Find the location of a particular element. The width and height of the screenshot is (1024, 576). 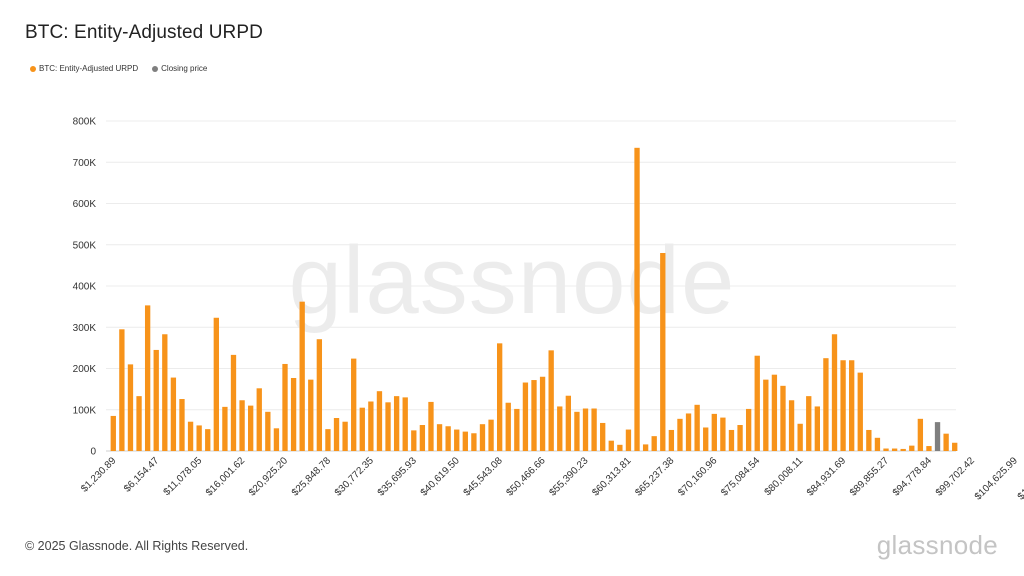

x-tick-label: $45,543.08 is located at coordinates (483, 476).